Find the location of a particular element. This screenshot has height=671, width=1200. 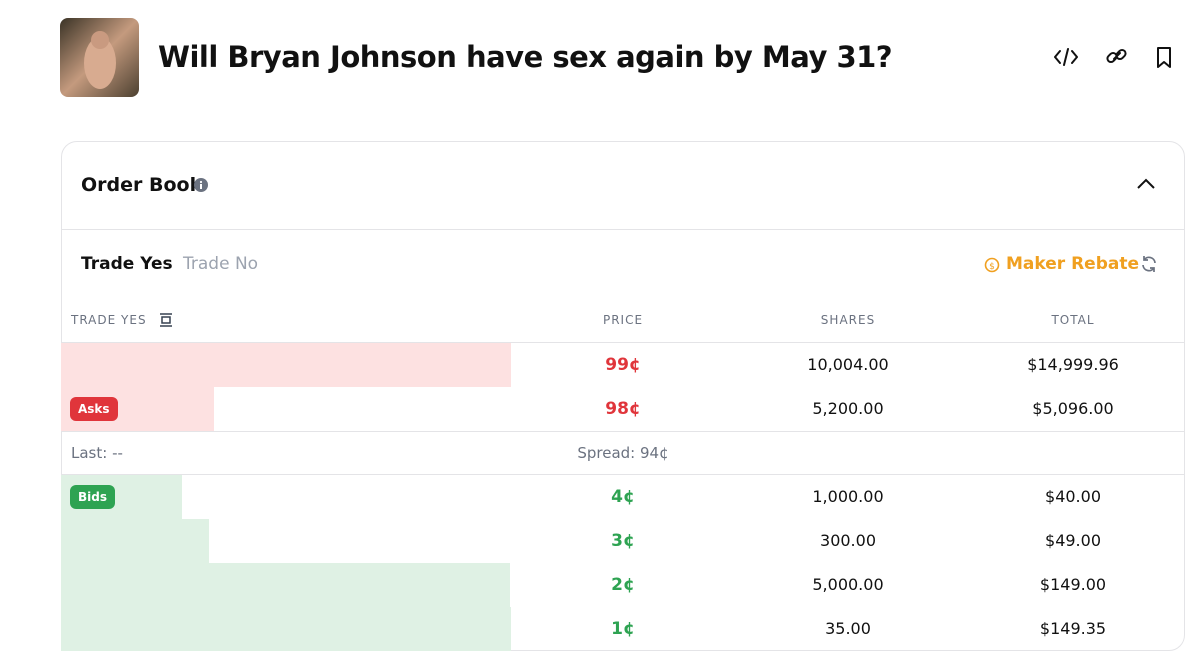

price: 3¢ is located at coordinates (623, 541).